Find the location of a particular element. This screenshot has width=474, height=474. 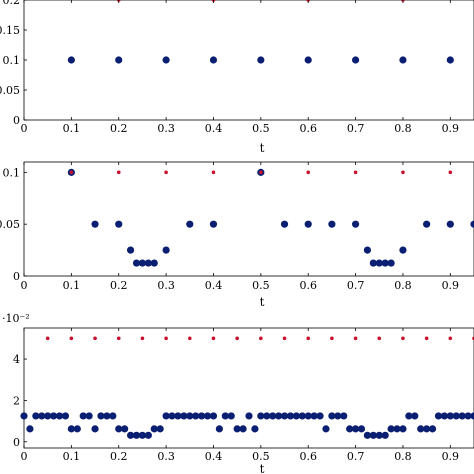

panel-3-x-tick-label: 0.5 is located at coordinates (261, 456).